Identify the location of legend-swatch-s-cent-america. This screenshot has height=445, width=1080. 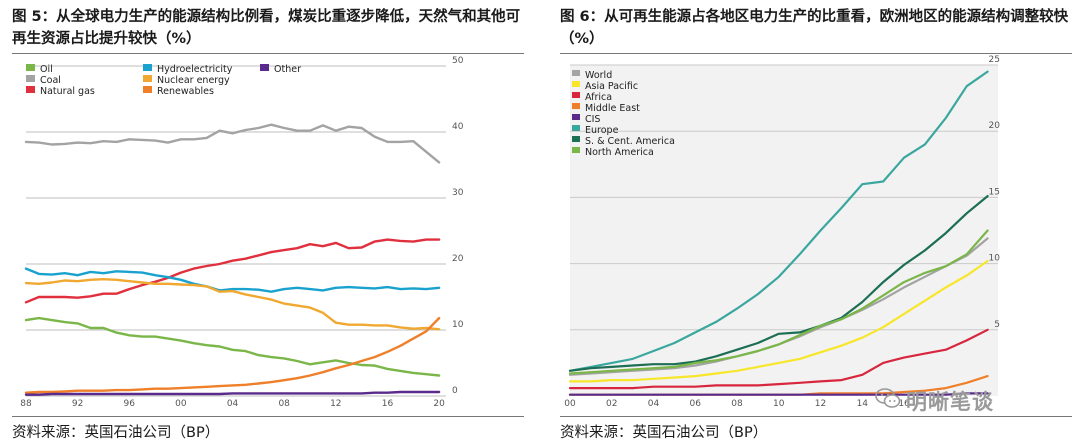
(576, 139).